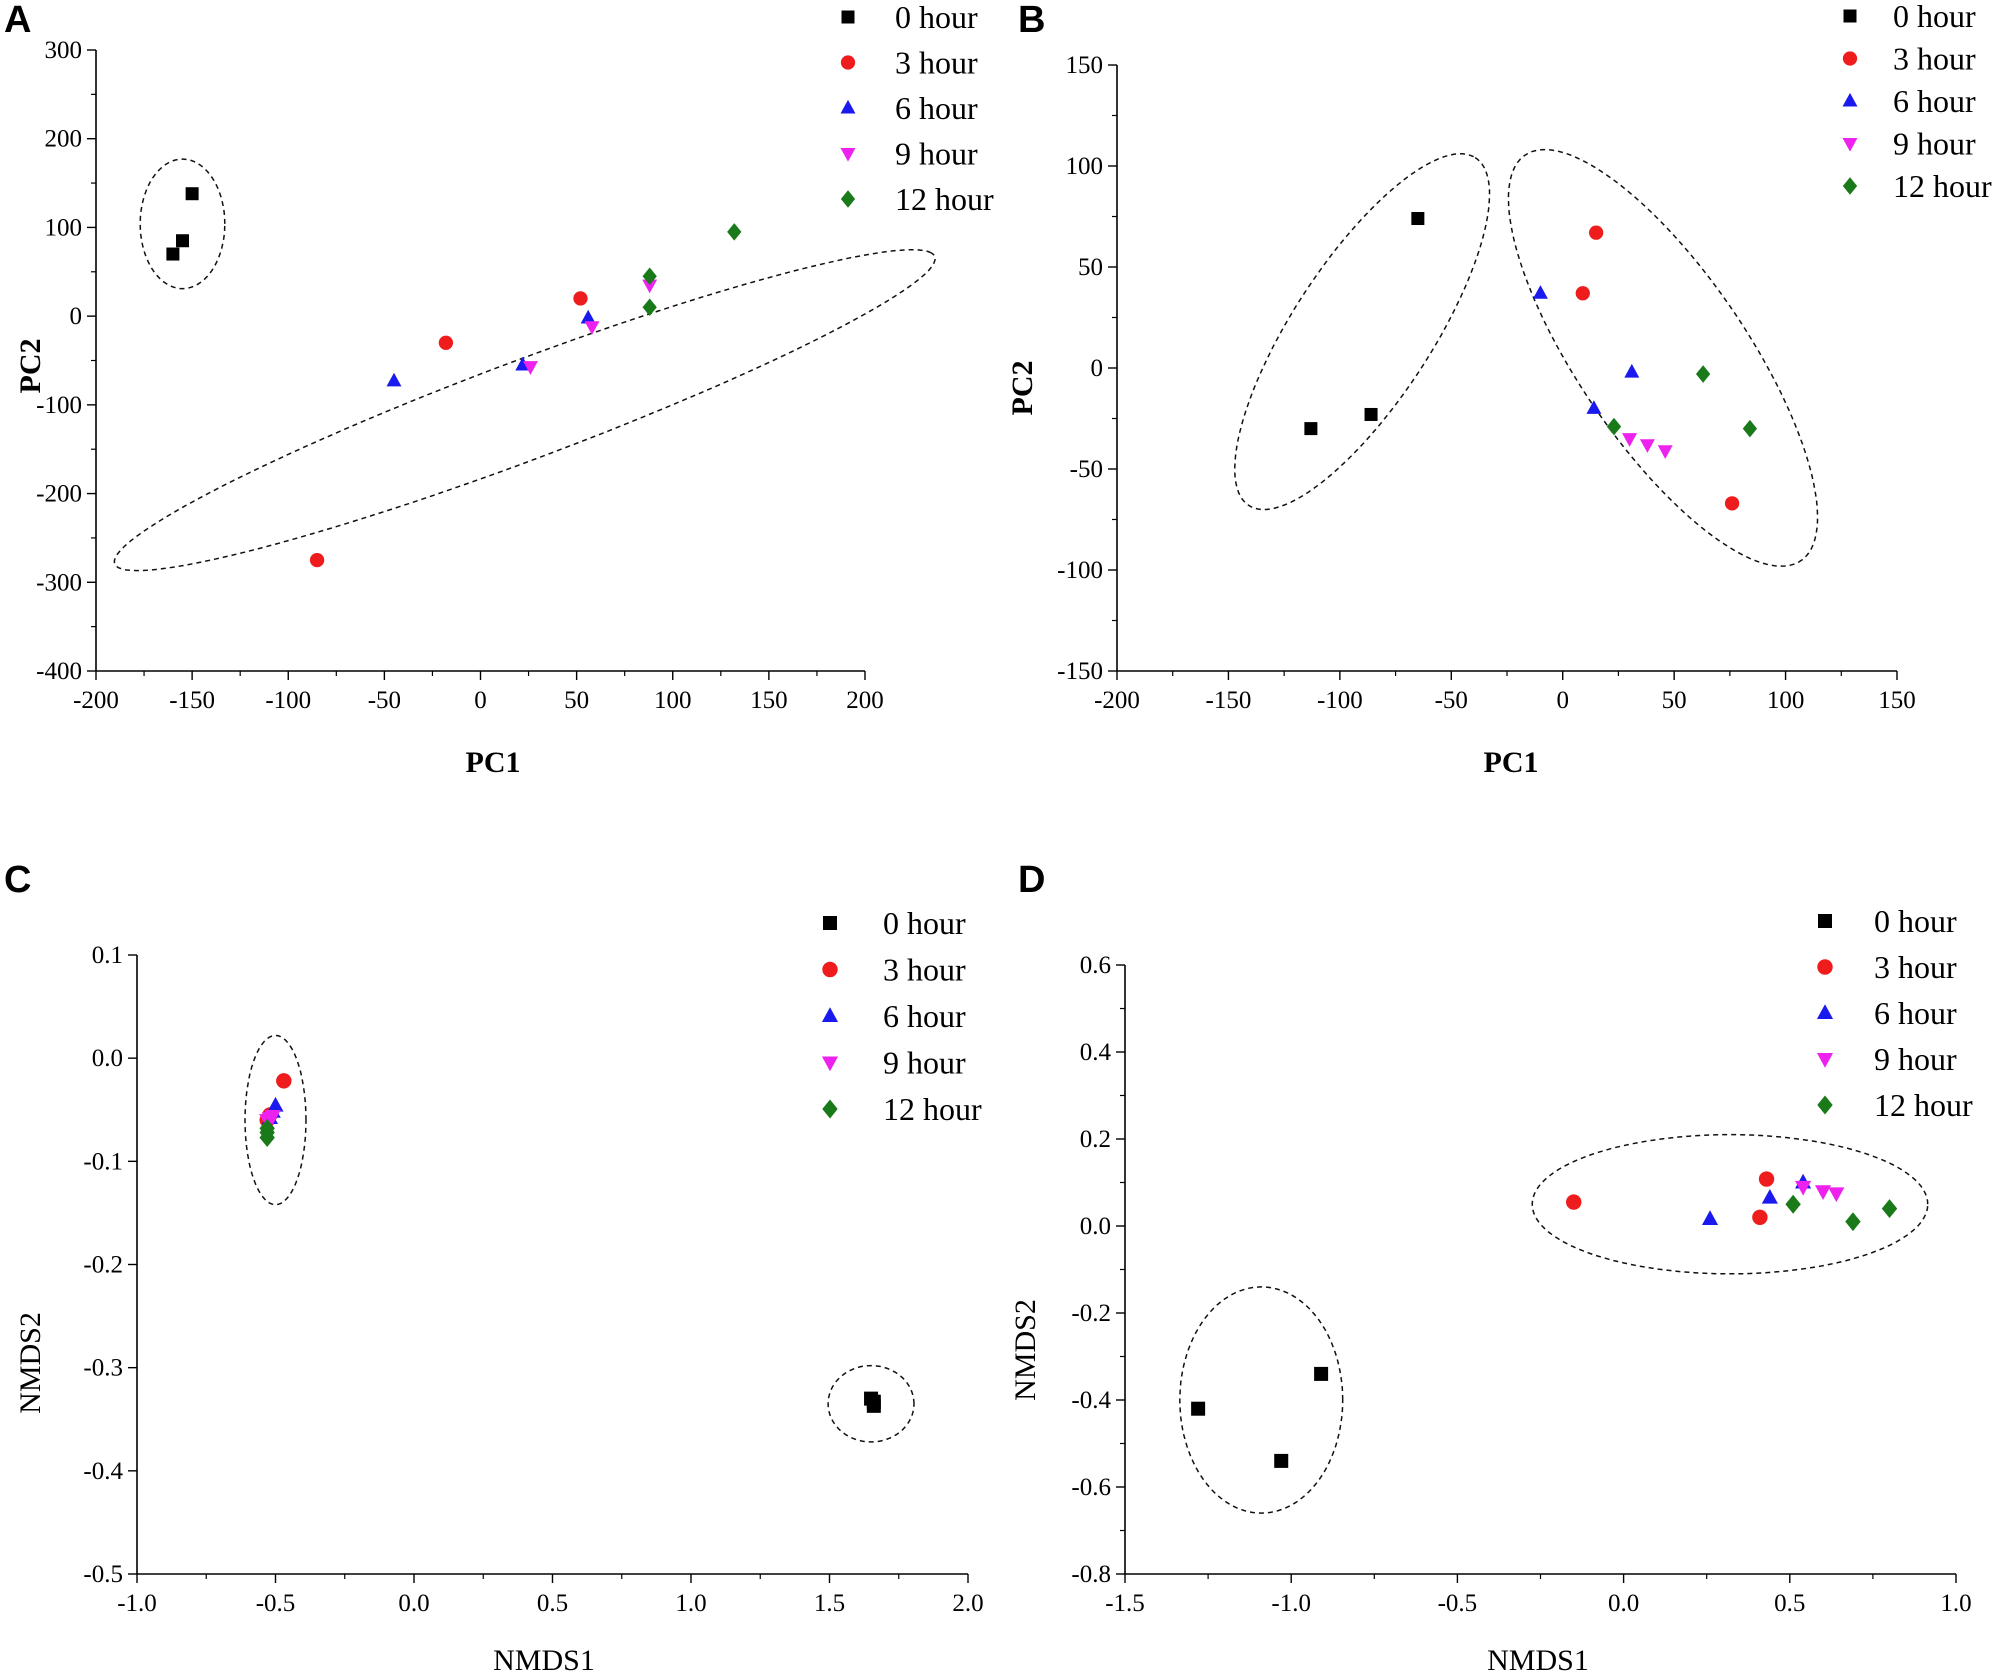  I want to click on panel-letter: D, so click(1031, 880).